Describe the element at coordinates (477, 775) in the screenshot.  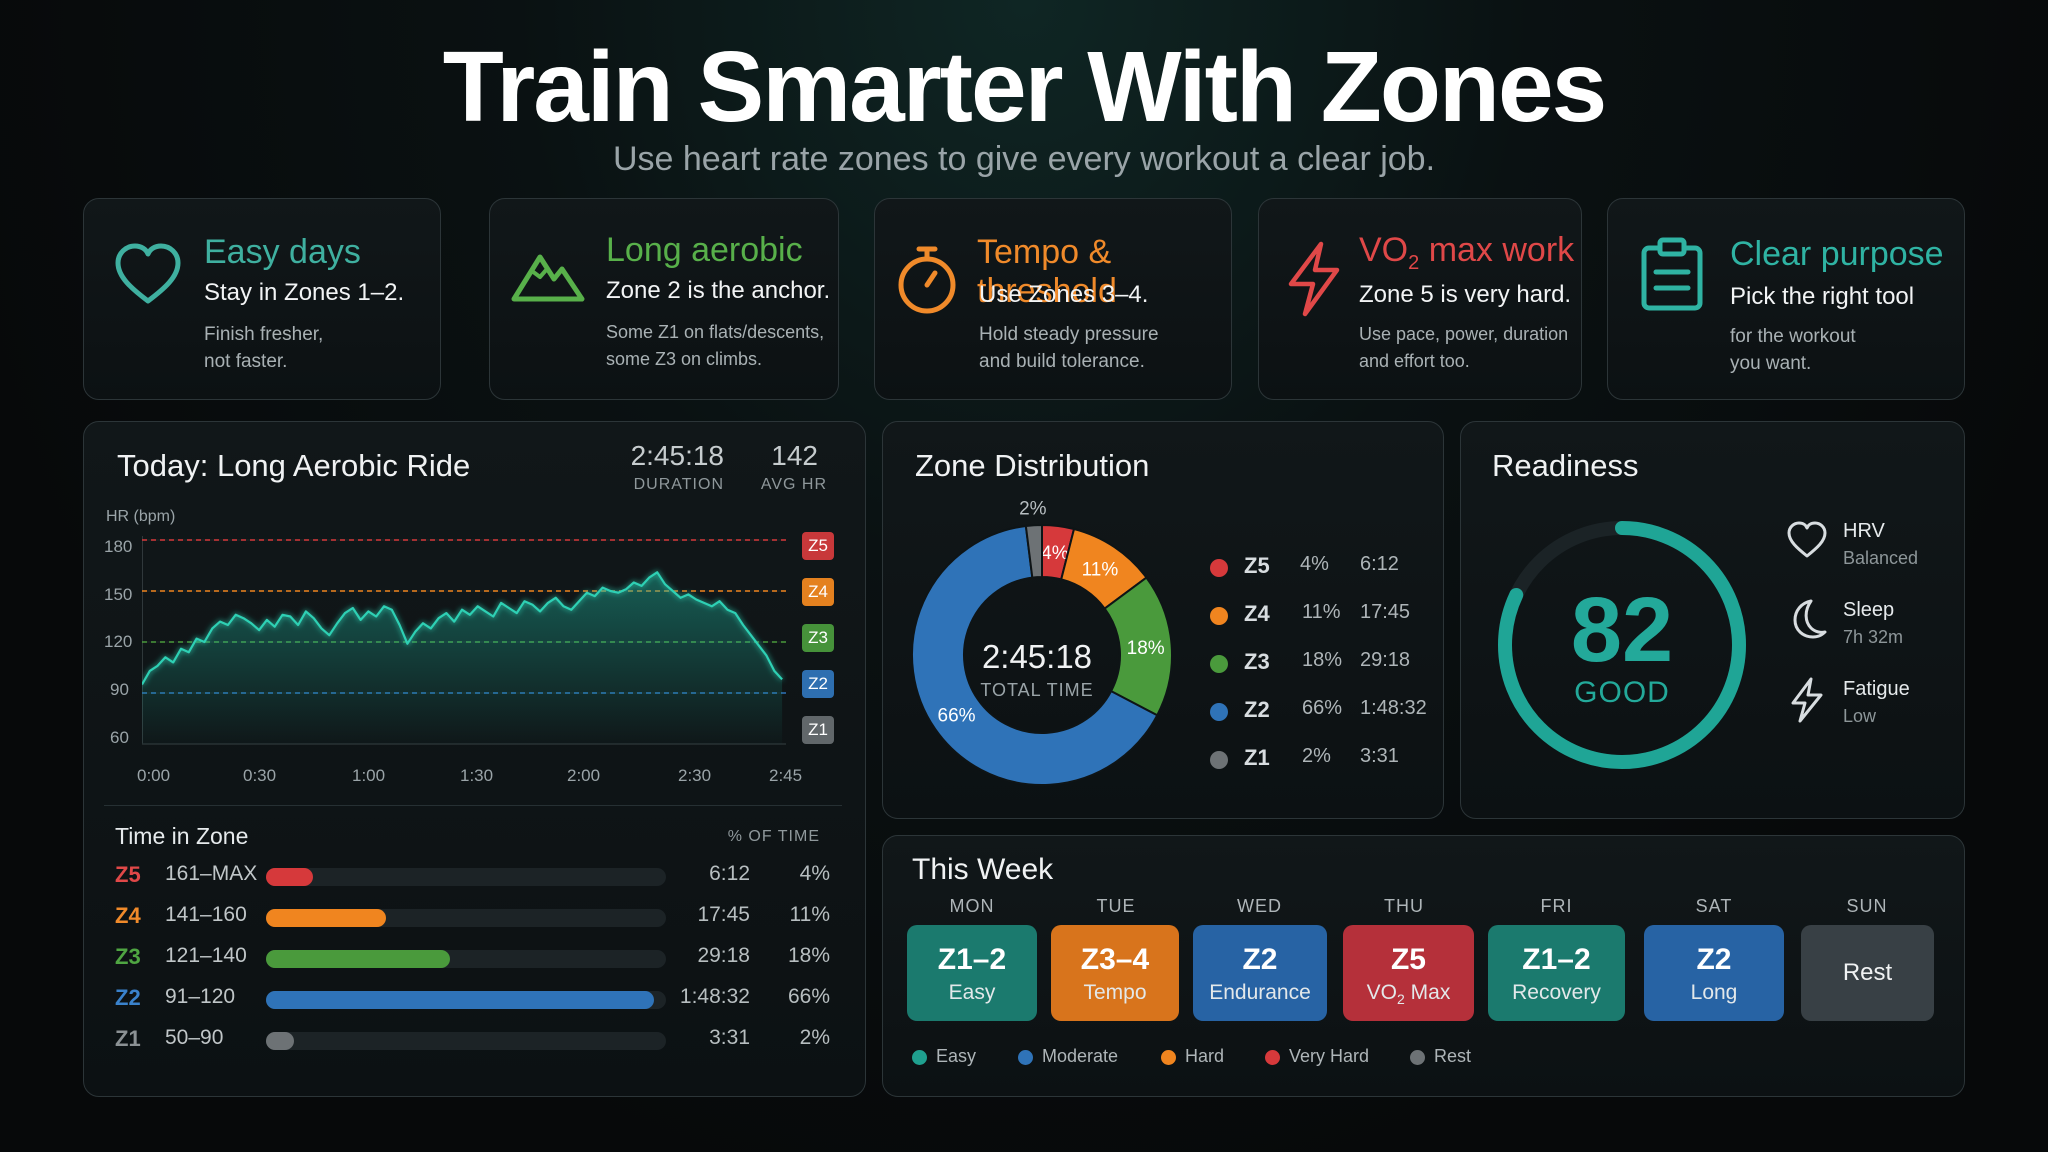
I see `x-tick: 1:30` at that location.